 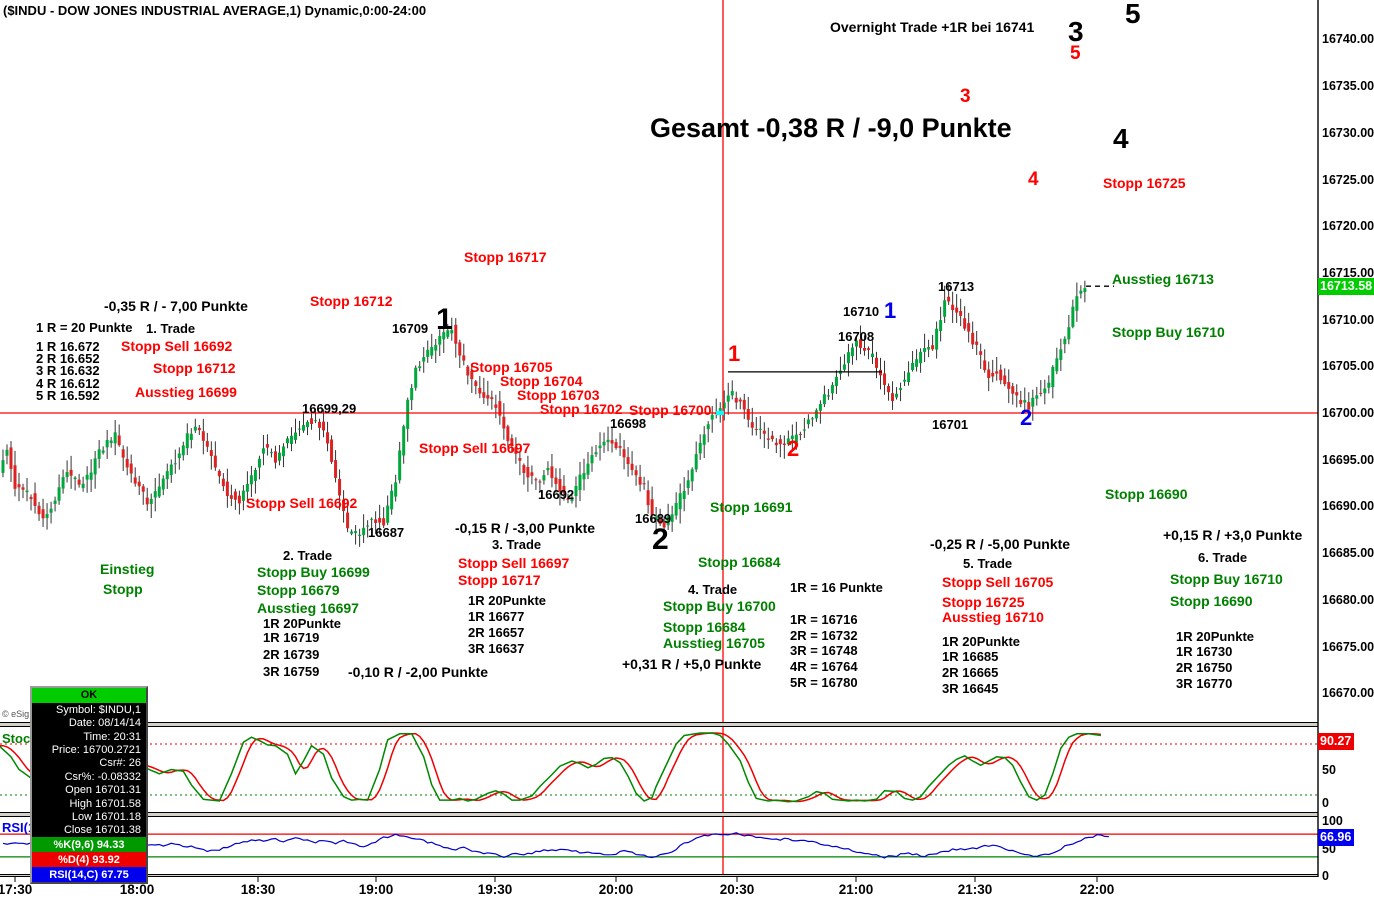 I want to click on annotation-text: Stopp 16690, so click(x=1146, y=494).